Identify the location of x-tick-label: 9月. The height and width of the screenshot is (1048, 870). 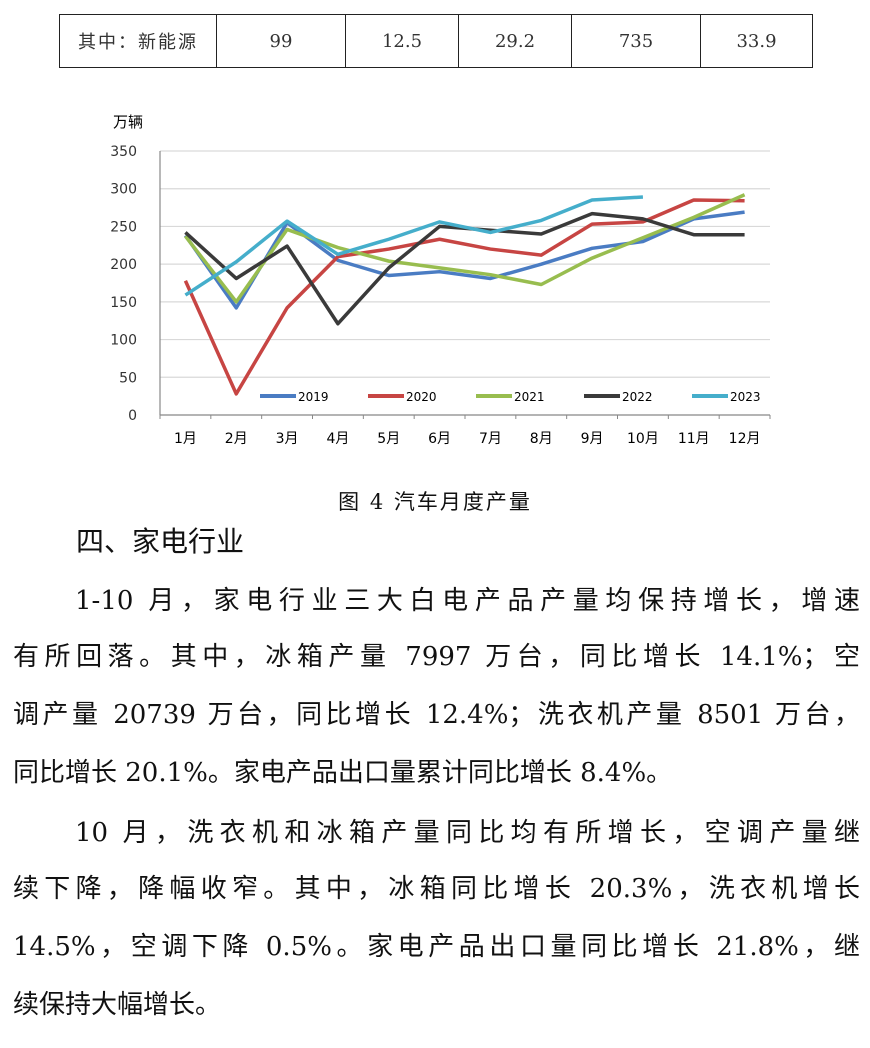
(592, 439).